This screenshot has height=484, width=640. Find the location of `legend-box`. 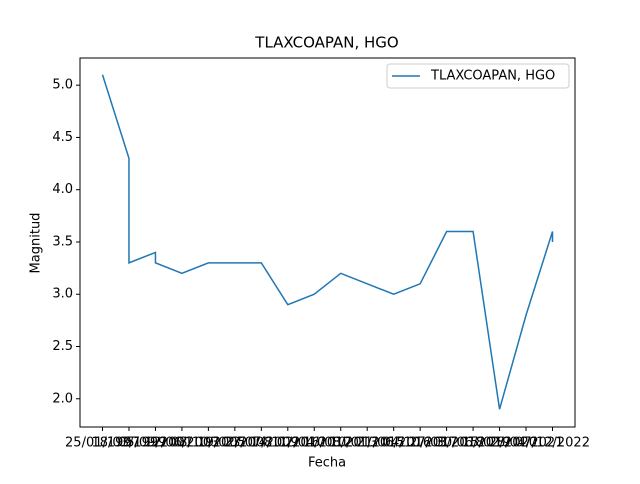

legend-box is located at coordinates (478, 76).